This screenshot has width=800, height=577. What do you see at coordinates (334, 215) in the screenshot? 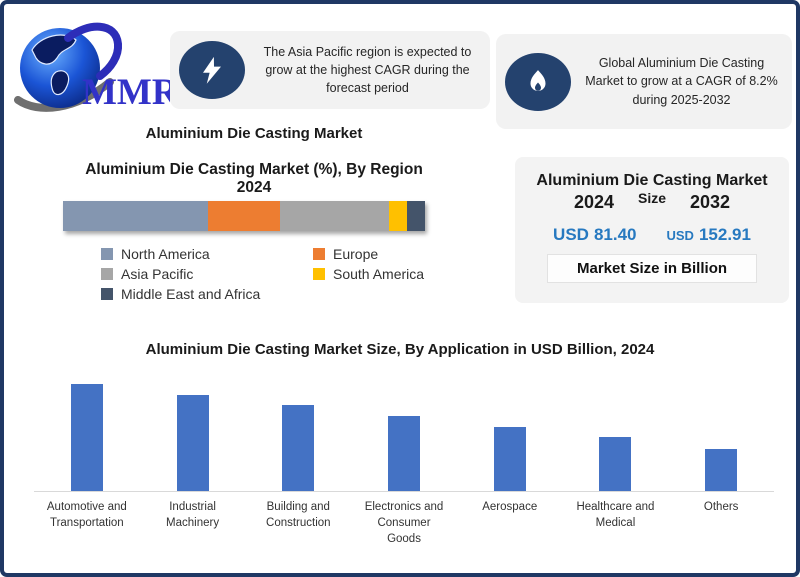
I see `region-segment-asia-pacific` at bounding box center [334, 215].